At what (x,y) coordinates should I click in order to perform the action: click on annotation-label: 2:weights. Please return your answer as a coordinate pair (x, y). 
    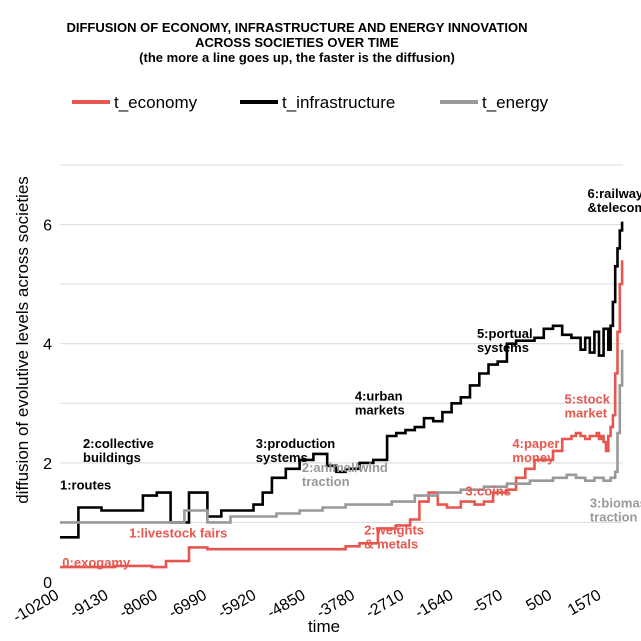
    Looking at the image, I should click on (394, 529).